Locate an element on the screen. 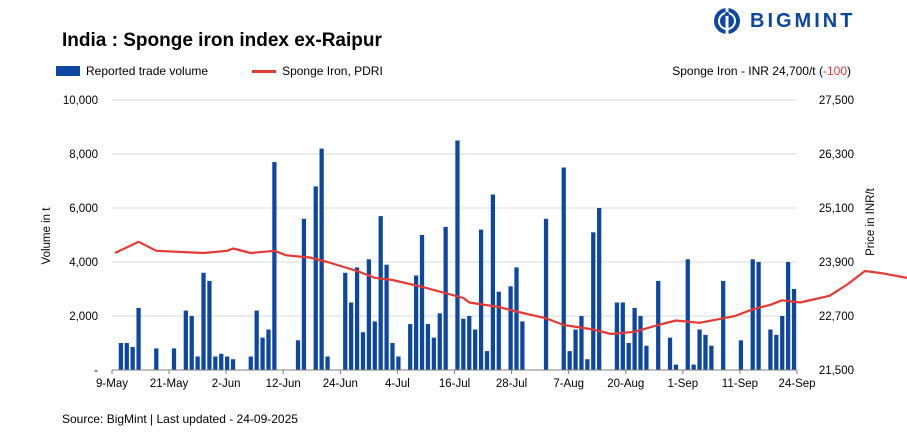 The width and height of the screenshot is (907, 438). left-tick-label: - is located at coordinates (96, 371).